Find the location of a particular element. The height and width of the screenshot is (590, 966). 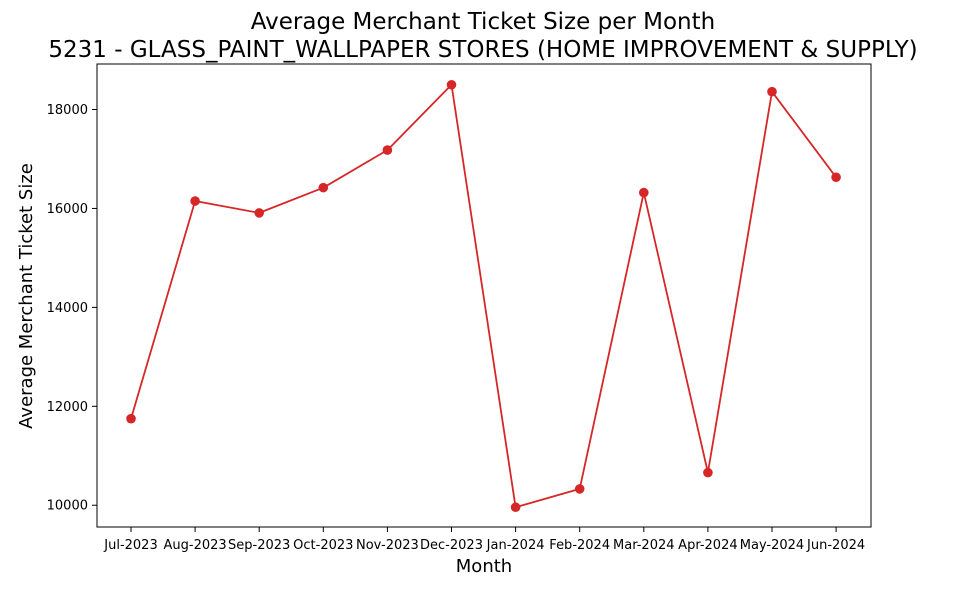

y-axis: 10000 12000 14000 16000 18000 is located at coordinates (72, 308).